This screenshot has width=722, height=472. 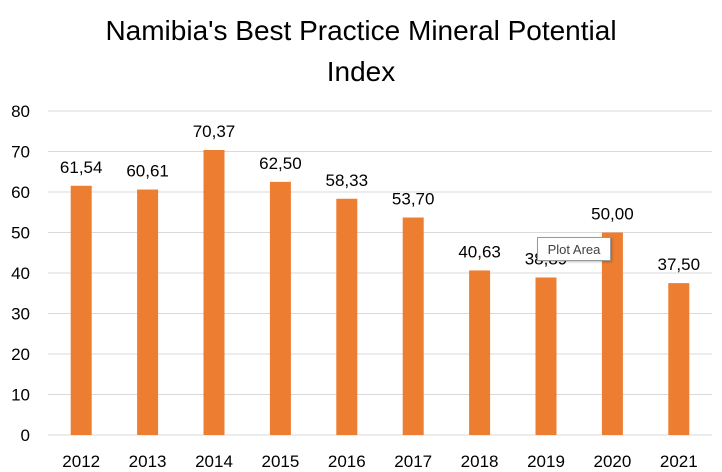 What do you see at coordinates (679, 264) in the screenshot?
I see `data-label: 37,50` at bounding box center [679, 264].